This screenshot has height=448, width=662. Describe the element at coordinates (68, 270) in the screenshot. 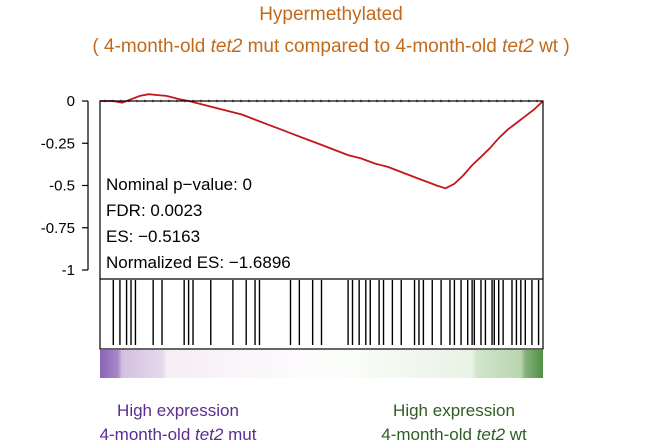

I see `y-tick-label: -1` at that location.